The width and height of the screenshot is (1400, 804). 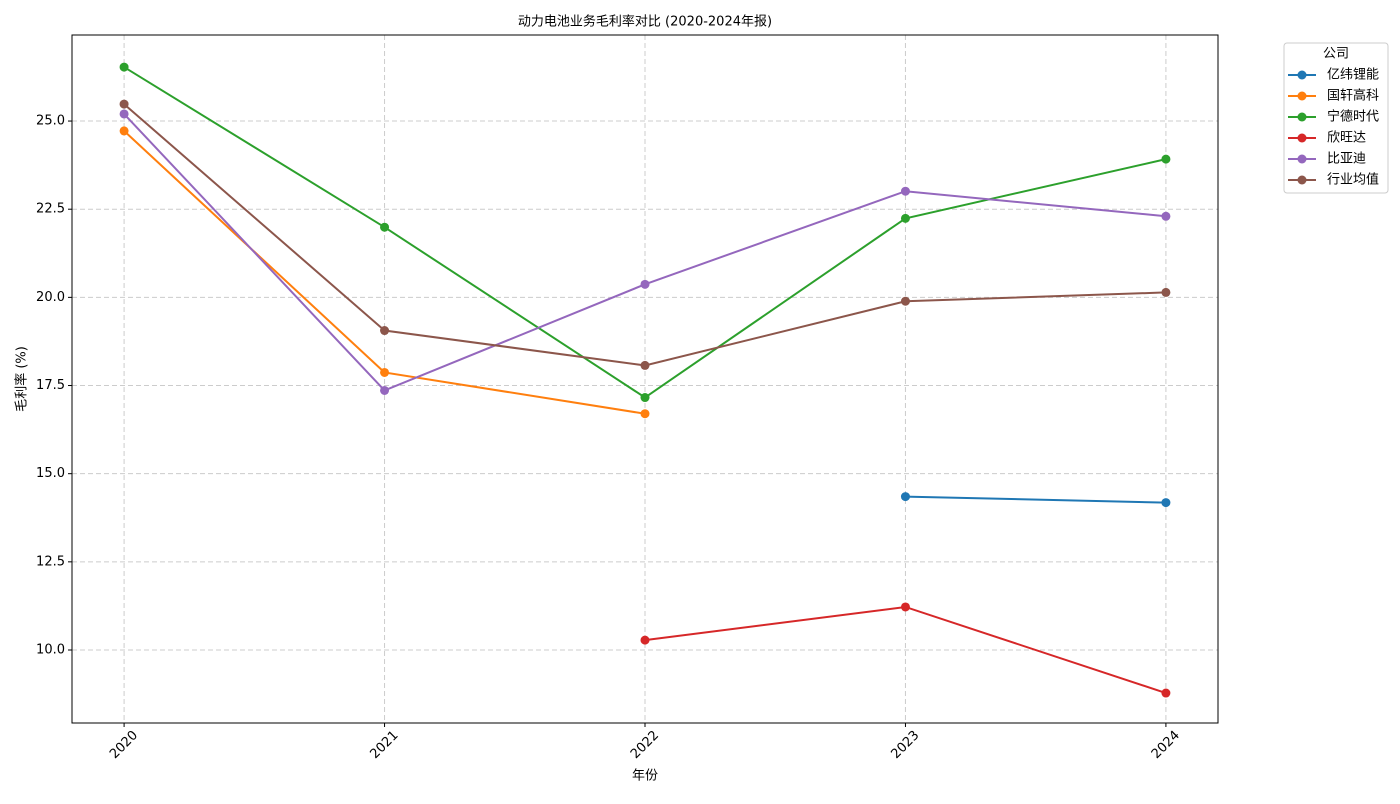 I want to click on x-tick-label: 2023, so click(x=905, y=745).